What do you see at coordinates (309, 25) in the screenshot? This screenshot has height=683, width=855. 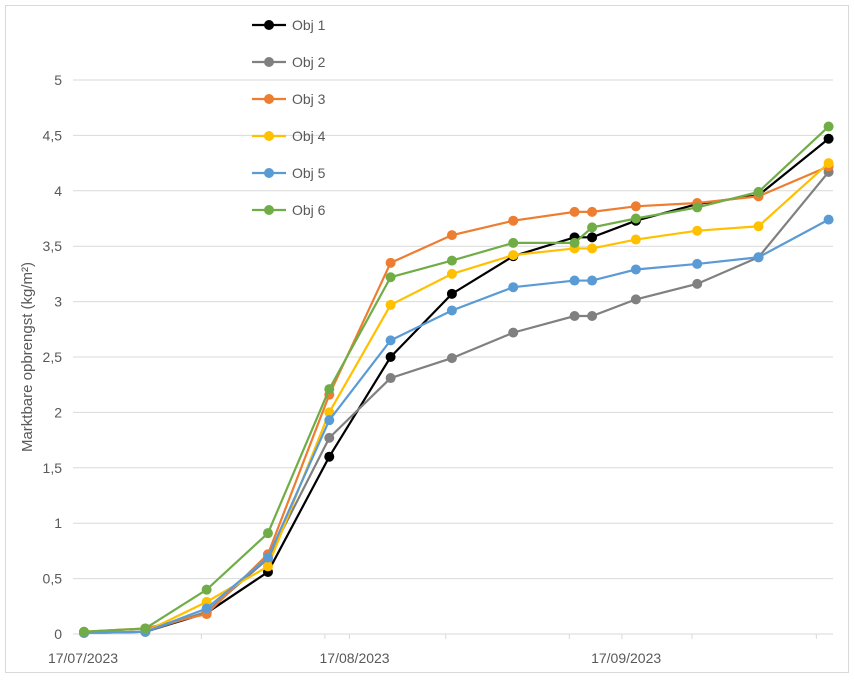 I see `legend-label: Obj 1` at bounding box center [309, 25].